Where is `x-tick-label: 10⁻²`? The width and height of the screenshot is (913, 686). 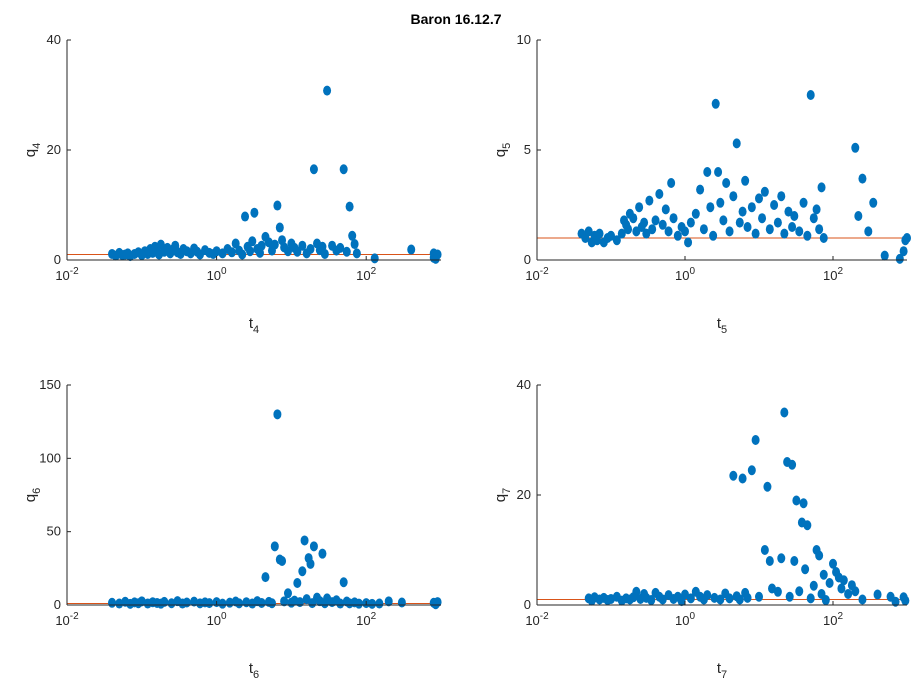 x-tick-label: 10⁻² is located at coordinates (67, 619).